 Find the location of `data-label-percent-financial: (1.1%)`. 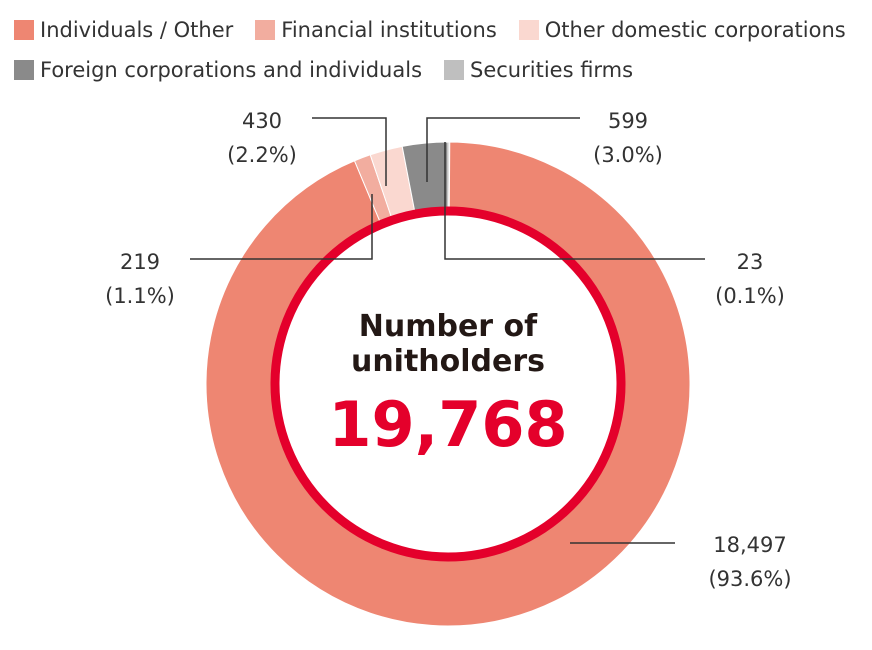

data-label-percent-financial: (1.1%) is located at coordinates (140, 296).